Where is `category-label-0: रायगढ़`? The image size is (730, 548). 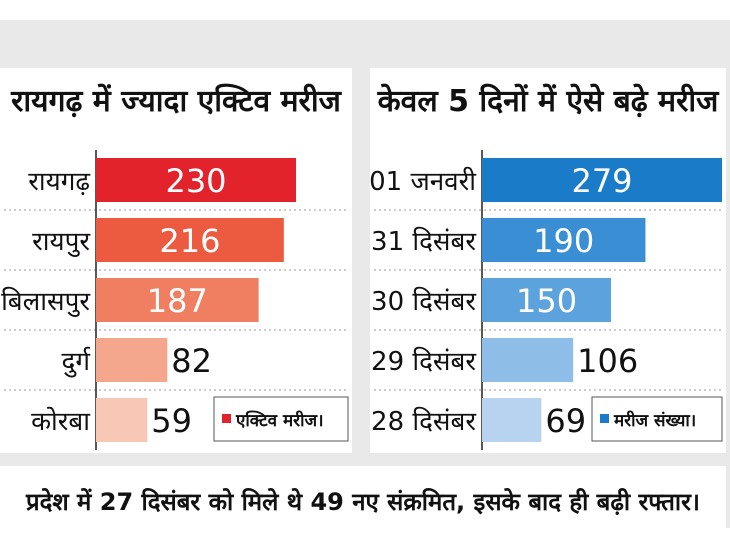
category-label-0: रायगढ़ is located at coordinates (59, 182).